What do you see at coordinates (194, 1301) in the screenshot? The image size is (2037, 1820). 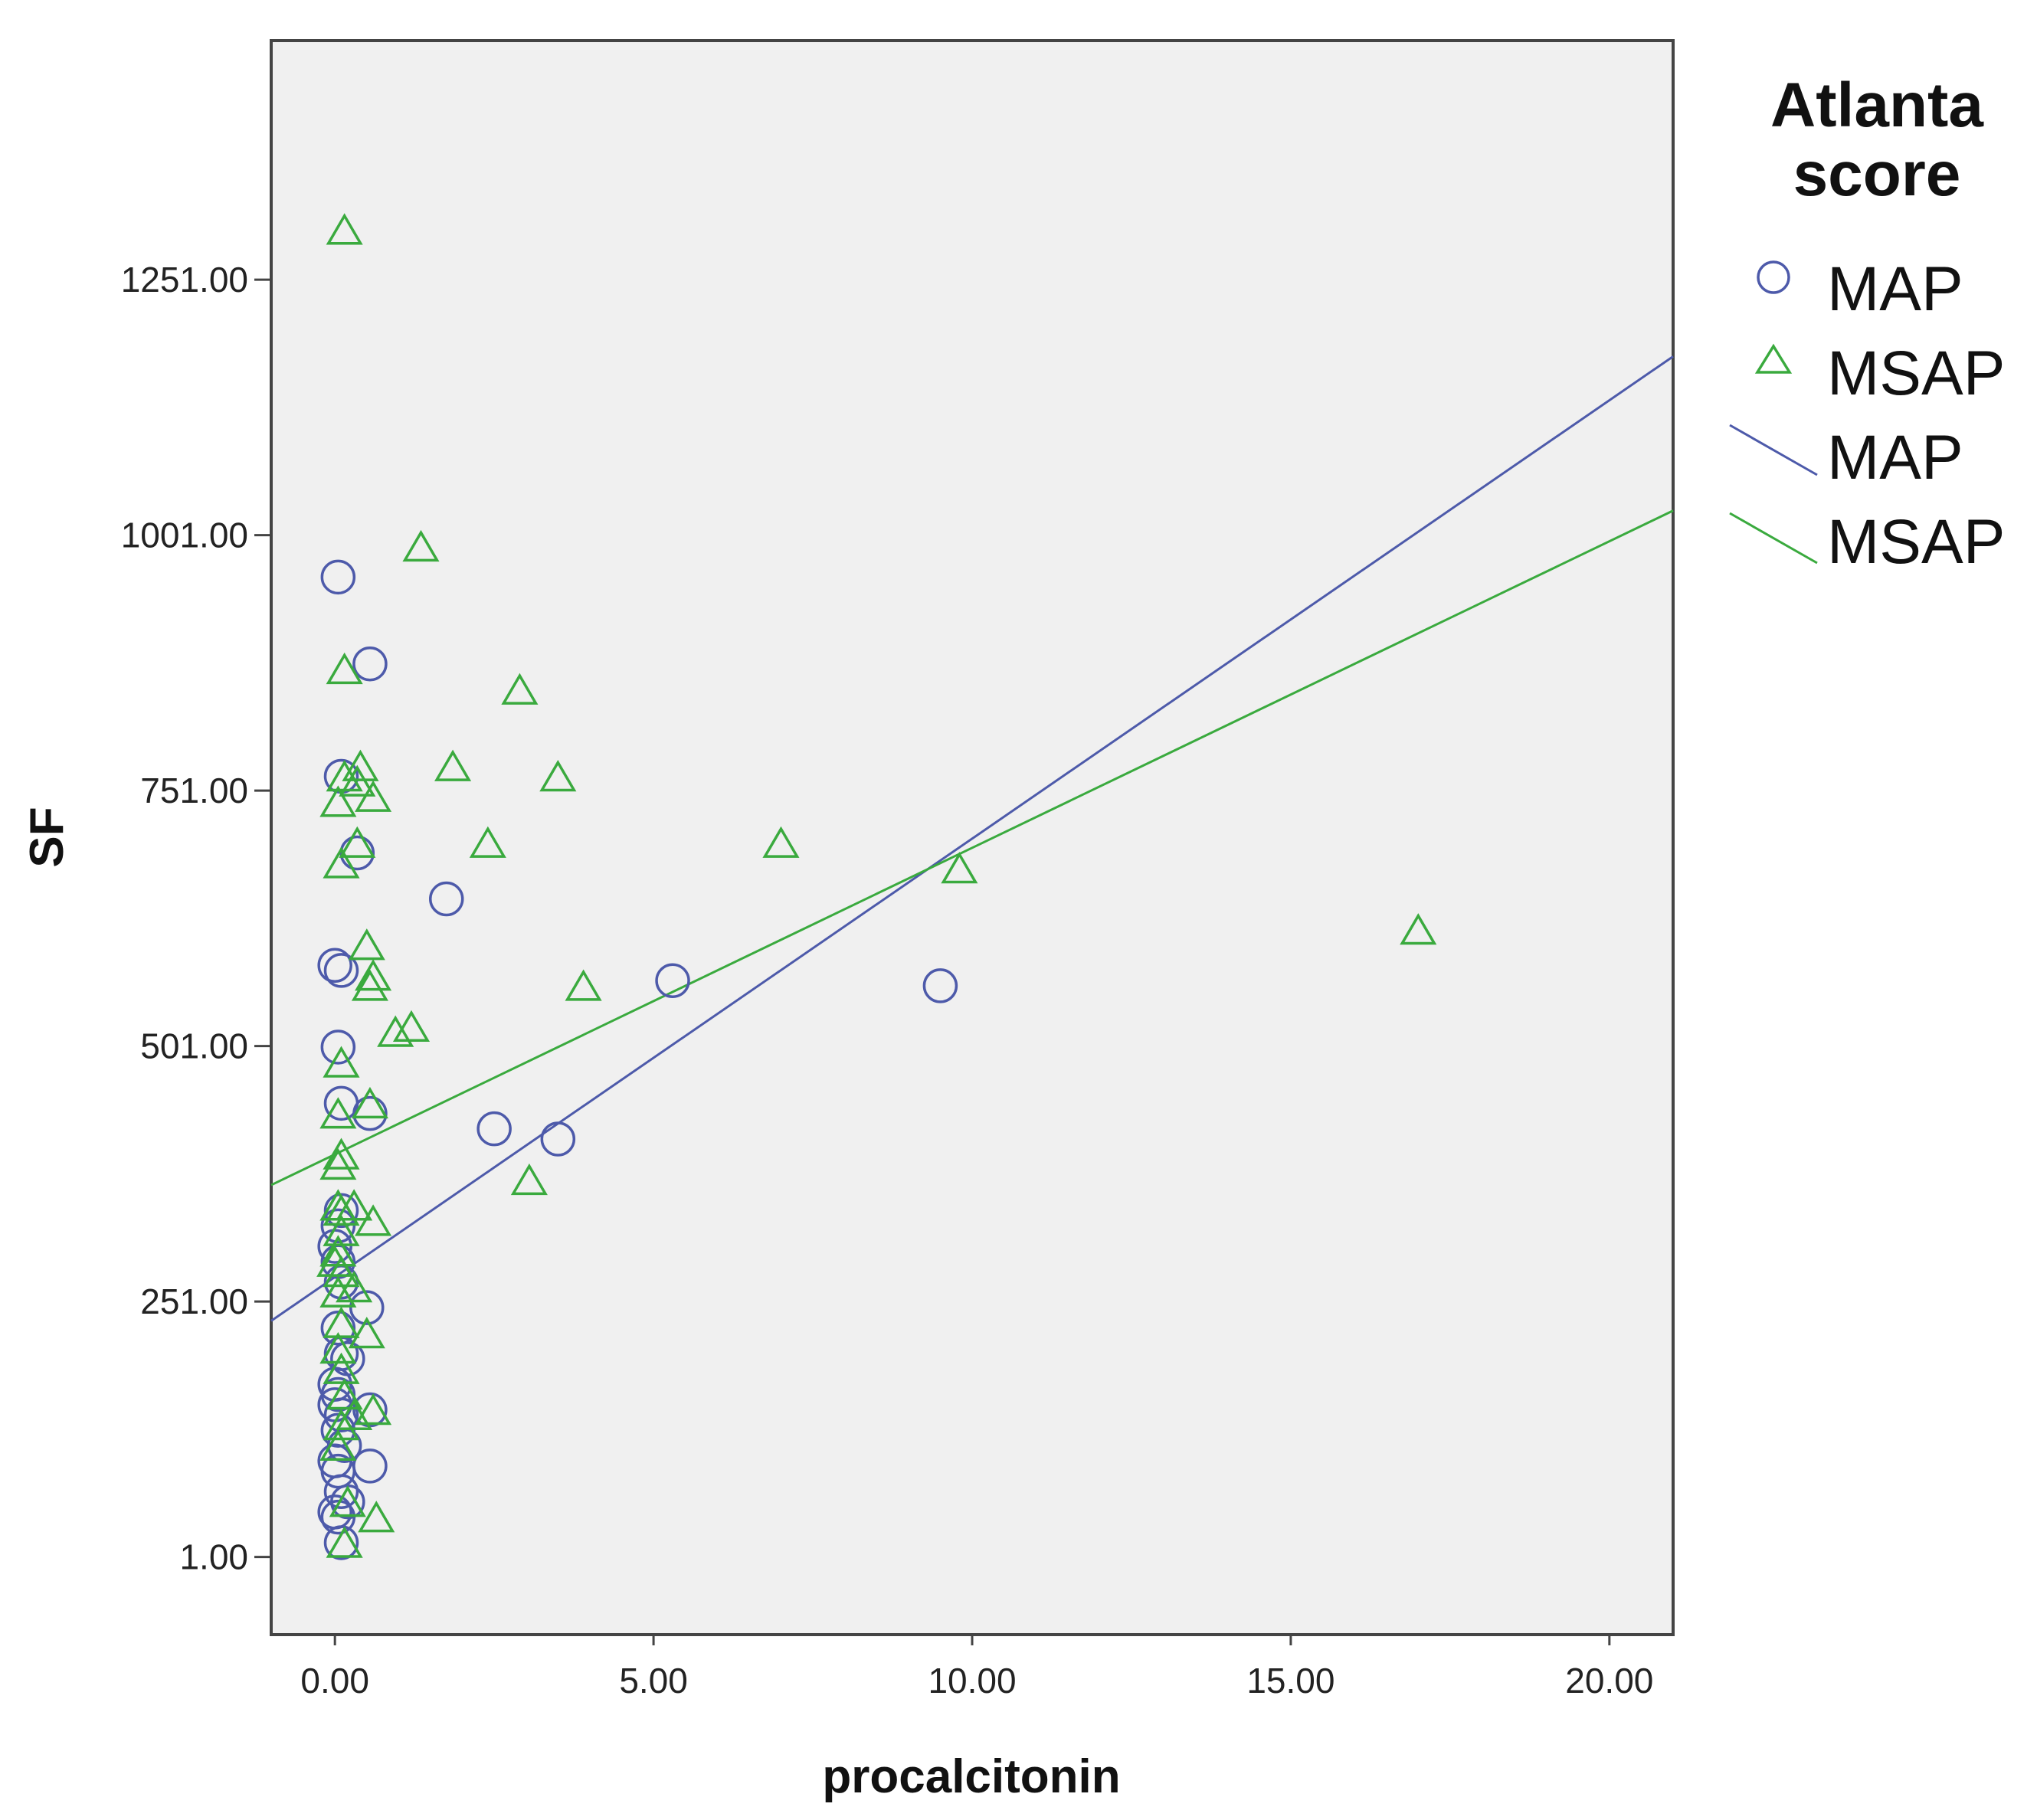 I see `y-tick-label: 251.00` at bounding box center [194, 1301].